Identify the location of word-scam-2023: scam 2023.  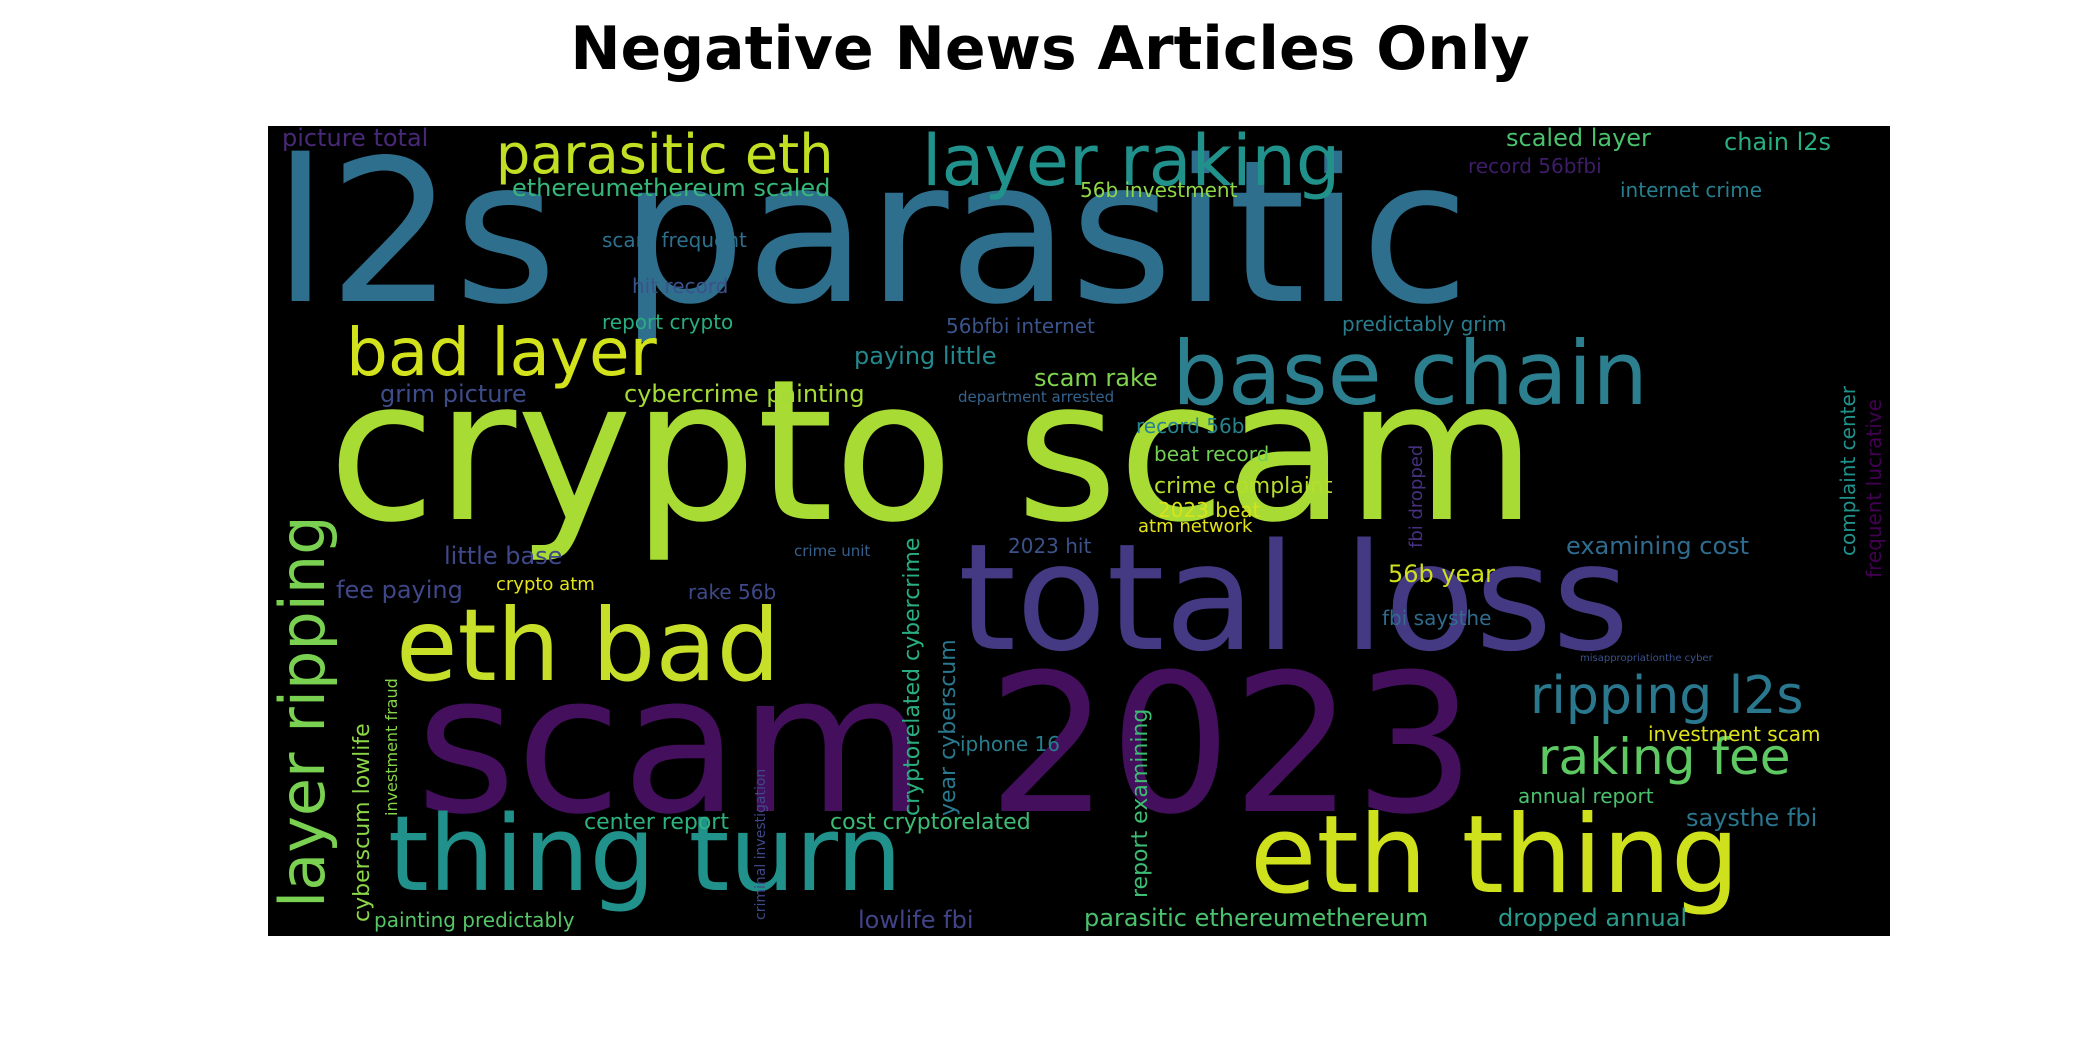
(946, 745).